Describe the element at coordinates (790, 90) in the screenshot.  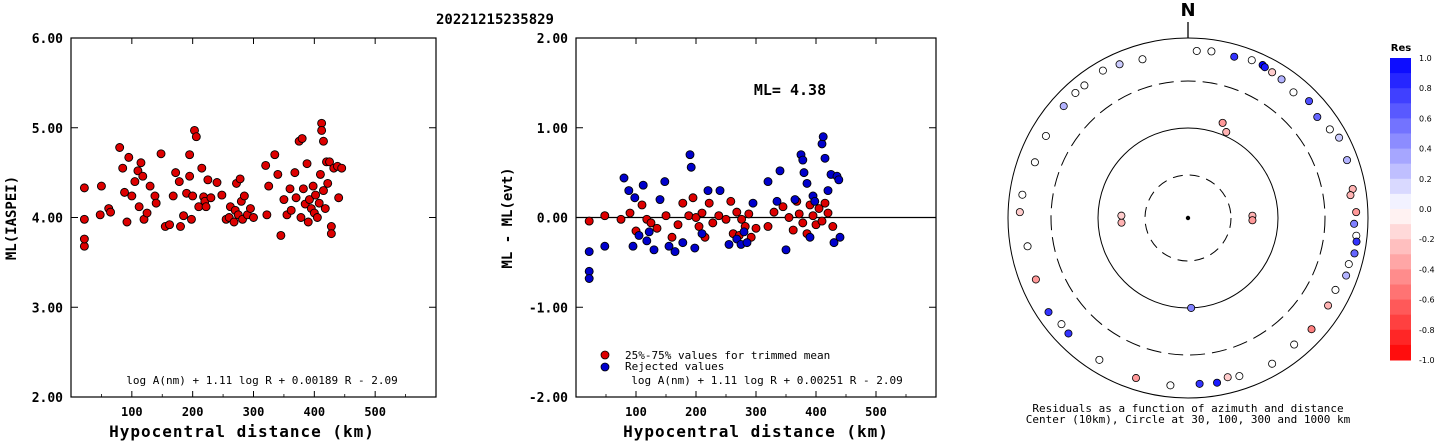
I see `ml-annotation: ML= 4.38` at that location.